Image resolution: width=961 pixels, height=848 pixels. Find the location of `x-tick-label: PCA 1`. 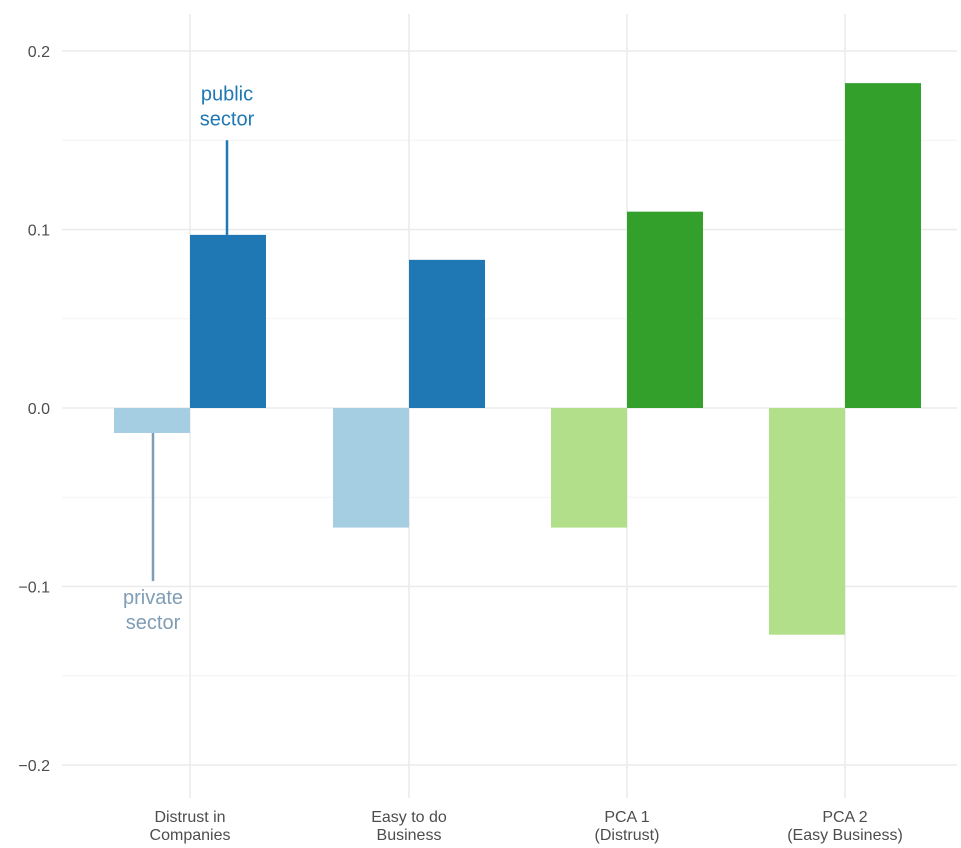

x-tick-label: PCA 1 is located at coordinates (626, 817).